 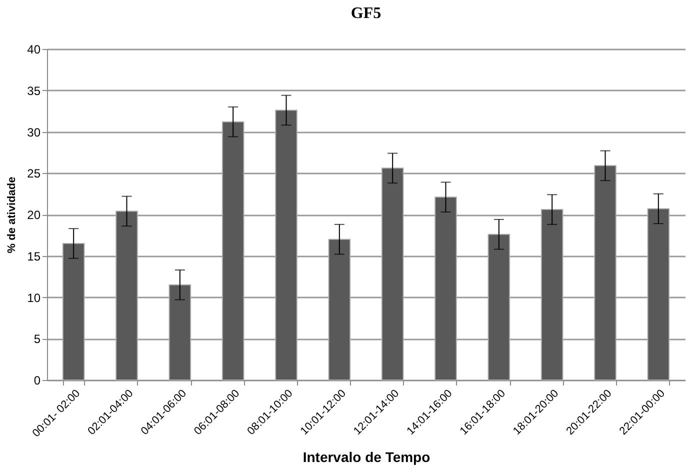 What do you see at coordinates (34, 297) in the screenshot?
I see `y-tick-label: 10` at bounding box center [34, 297].